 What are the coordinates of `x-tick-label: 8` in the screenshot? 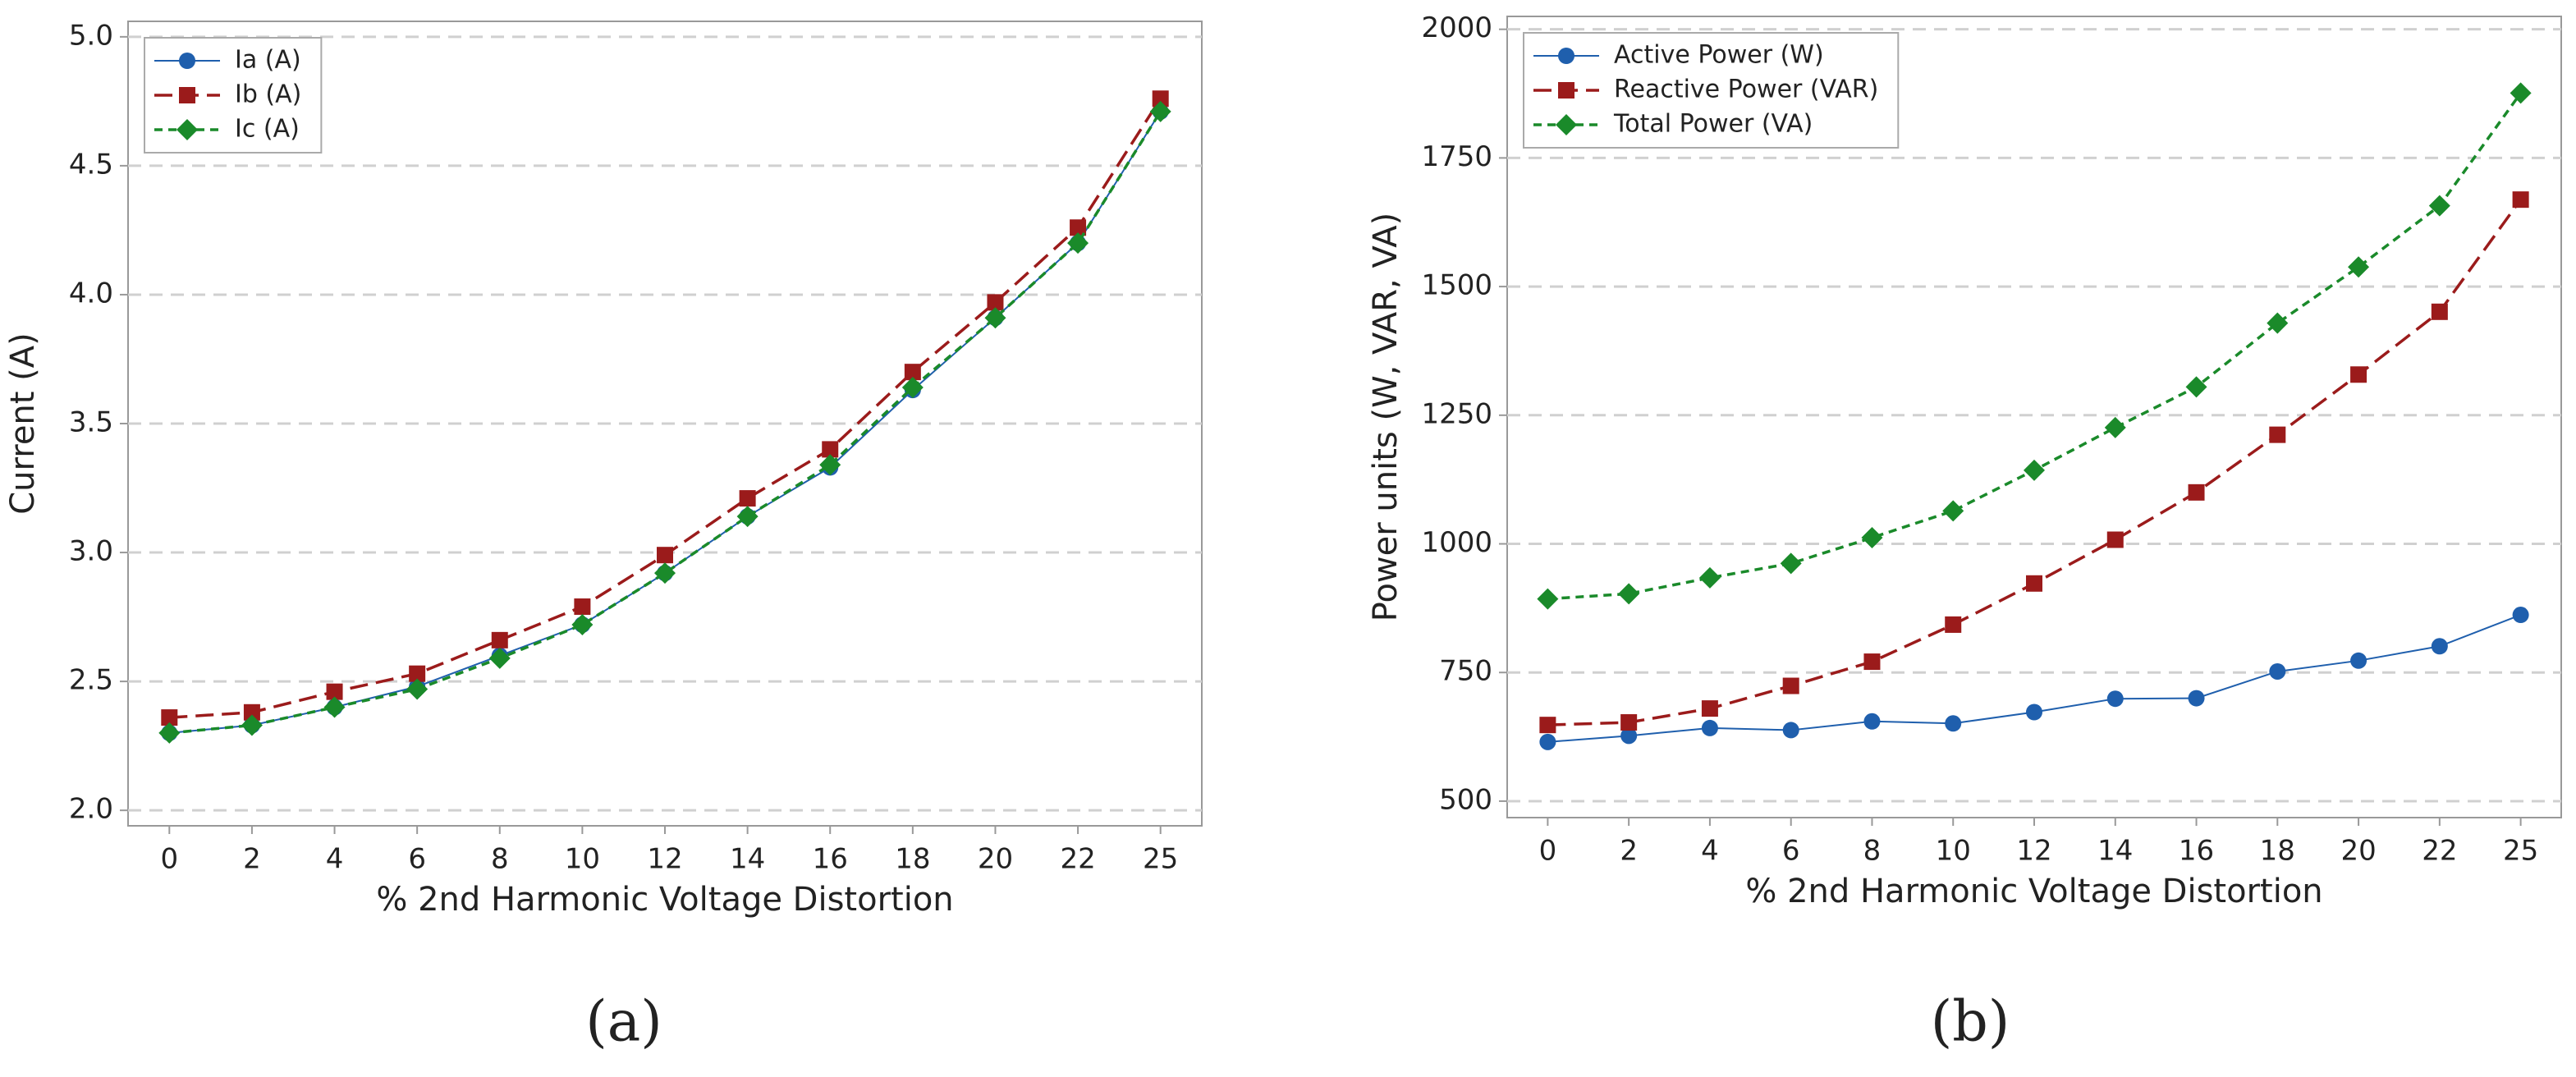 It's located at (1873, 851).